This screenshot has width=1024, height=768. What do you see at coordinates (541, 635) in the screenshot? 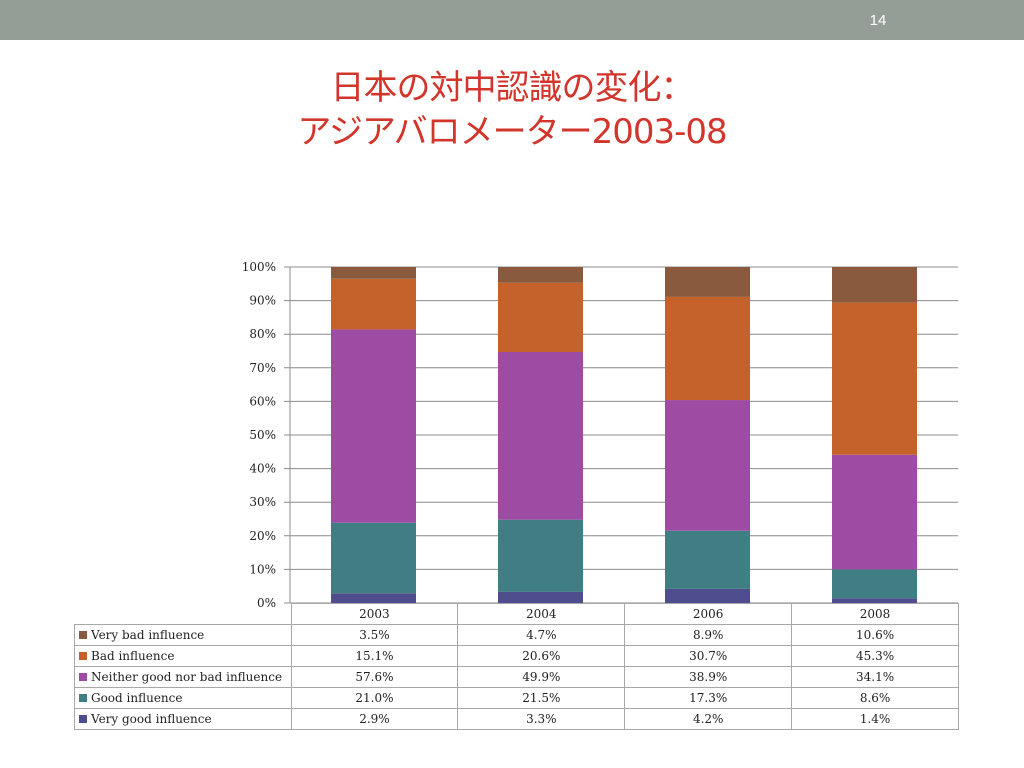
I see `data-label: 4.7%` at bounding box center [541, 635].